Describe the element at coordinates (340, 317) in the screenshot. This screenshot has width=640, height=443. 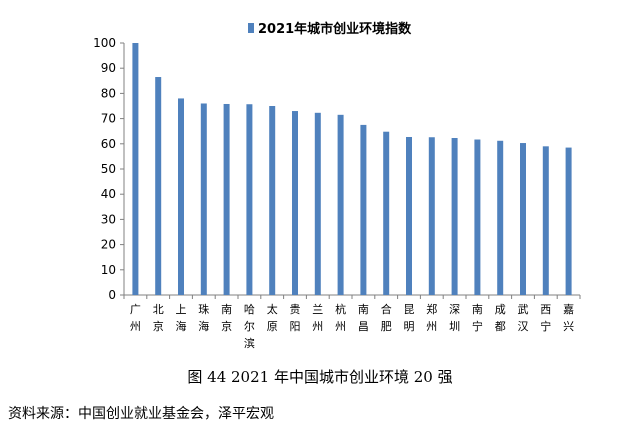
I see `x-tick-label: 杭州` at that location.